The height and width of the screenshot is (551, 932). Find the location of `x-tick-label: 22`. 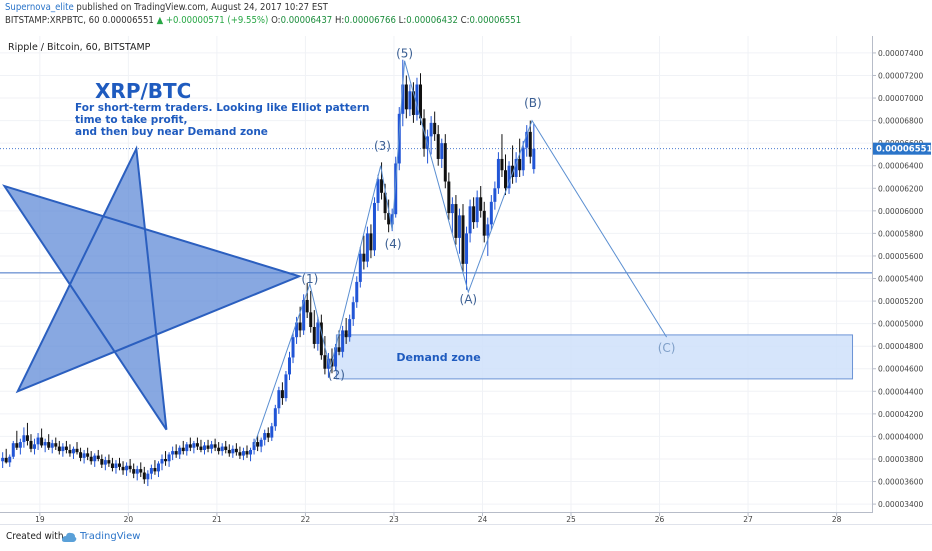

x-tick-label: 22 is located at coordinates (306, 519).